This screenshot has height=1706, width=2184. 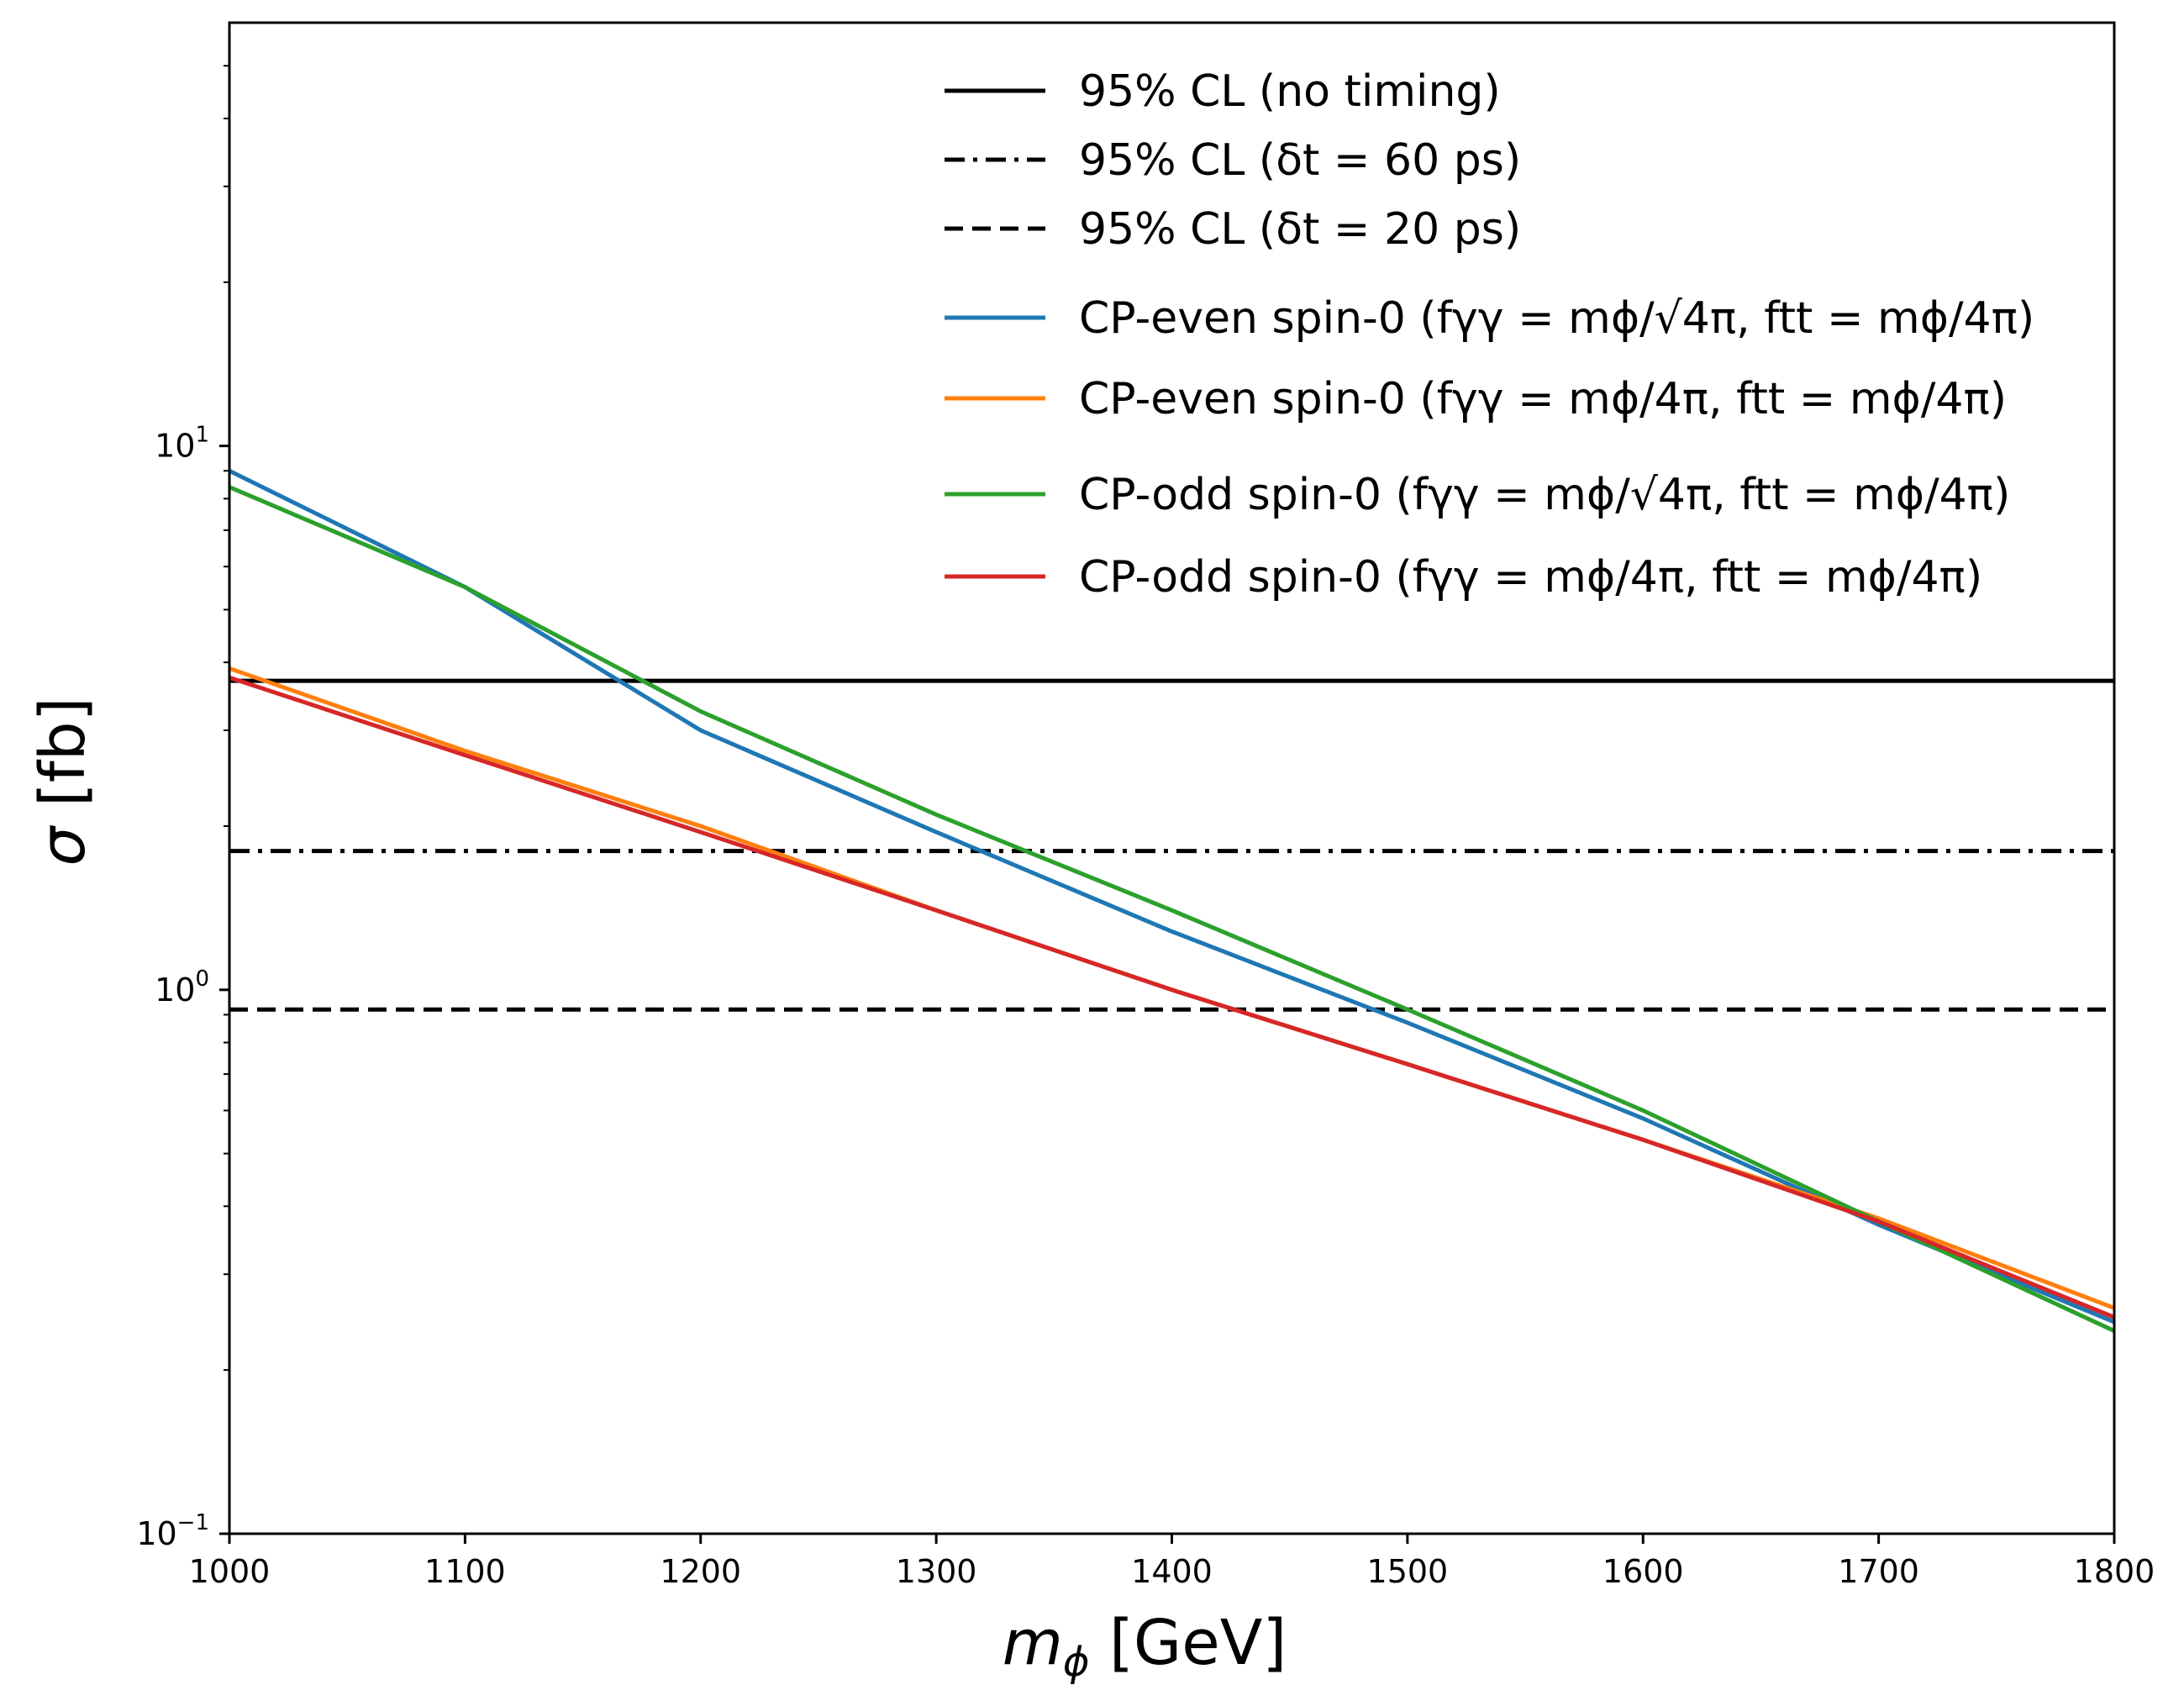 What do you see at coordinates (230, 1571) in the screenshot?
I see `x-tick-label: 1000` at bounding box center [230, 1571].